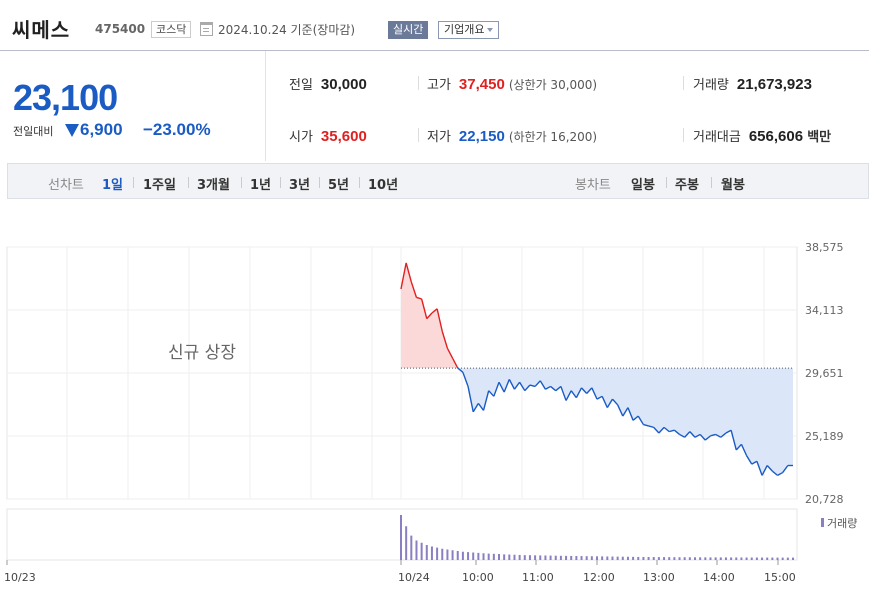 The height and width of the screenshot is (595, 869). What do you see at coordinates (733, 185) in the screenshot?
I see `candle-monthly: 월봉` at bounding box center [733, 185].